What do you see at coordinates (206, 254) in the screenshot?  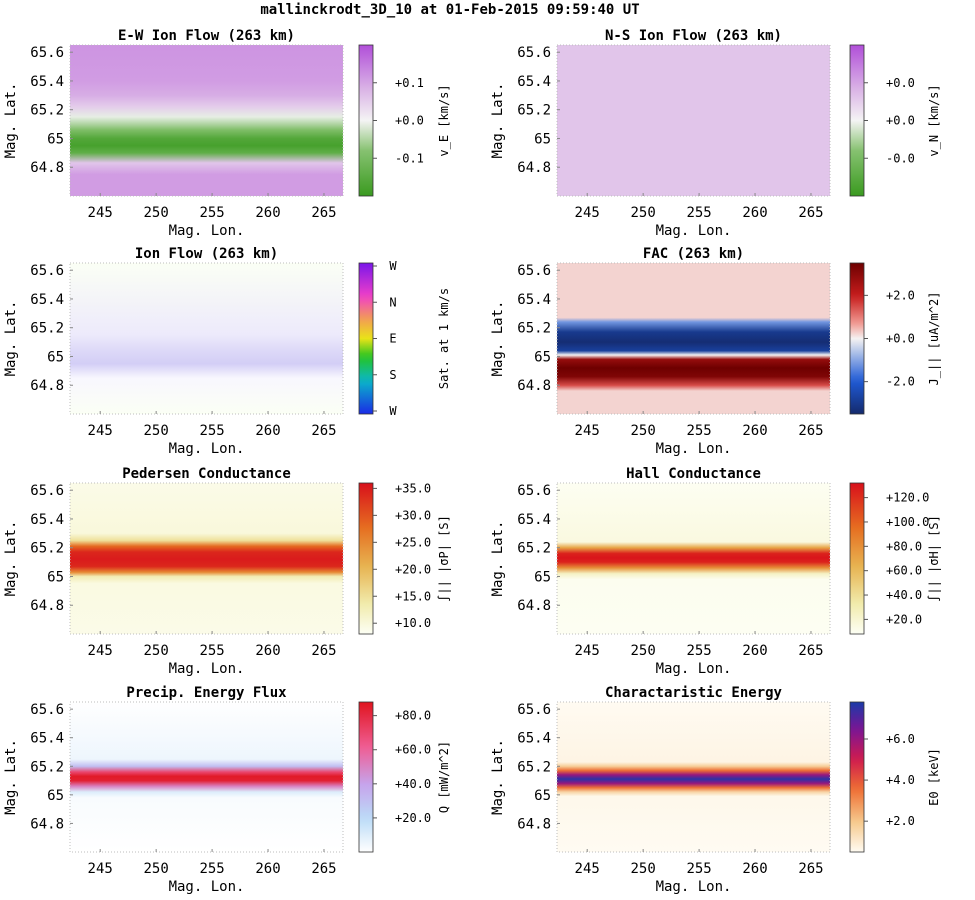 I see `panel-title: Ion Flow (263 km)` at bounding box center [206, 254].